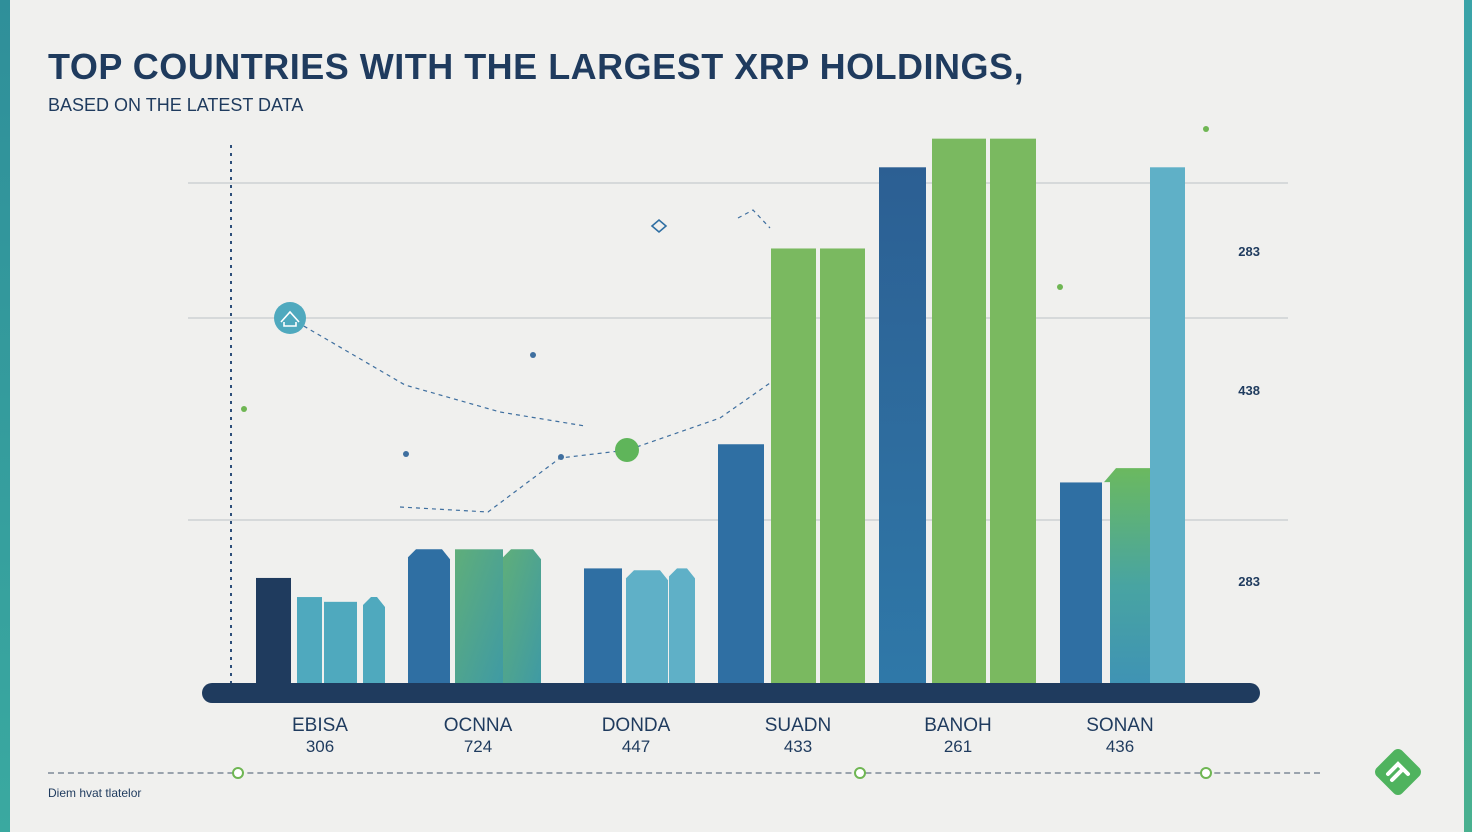 The width and height of the screenshot is (1472, 832). What do you see at coordinates (958, 725) in the screenshot?
I see `category-label: BANOH` at bounding box center [958, 725].